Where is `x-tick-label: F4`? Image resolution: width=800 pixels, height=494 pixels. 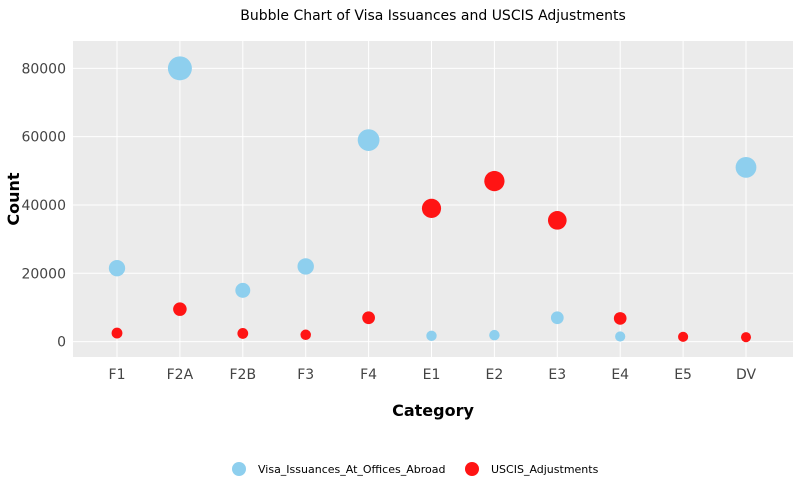
x-tick-label: F4 is located at coordinates (368, 375).